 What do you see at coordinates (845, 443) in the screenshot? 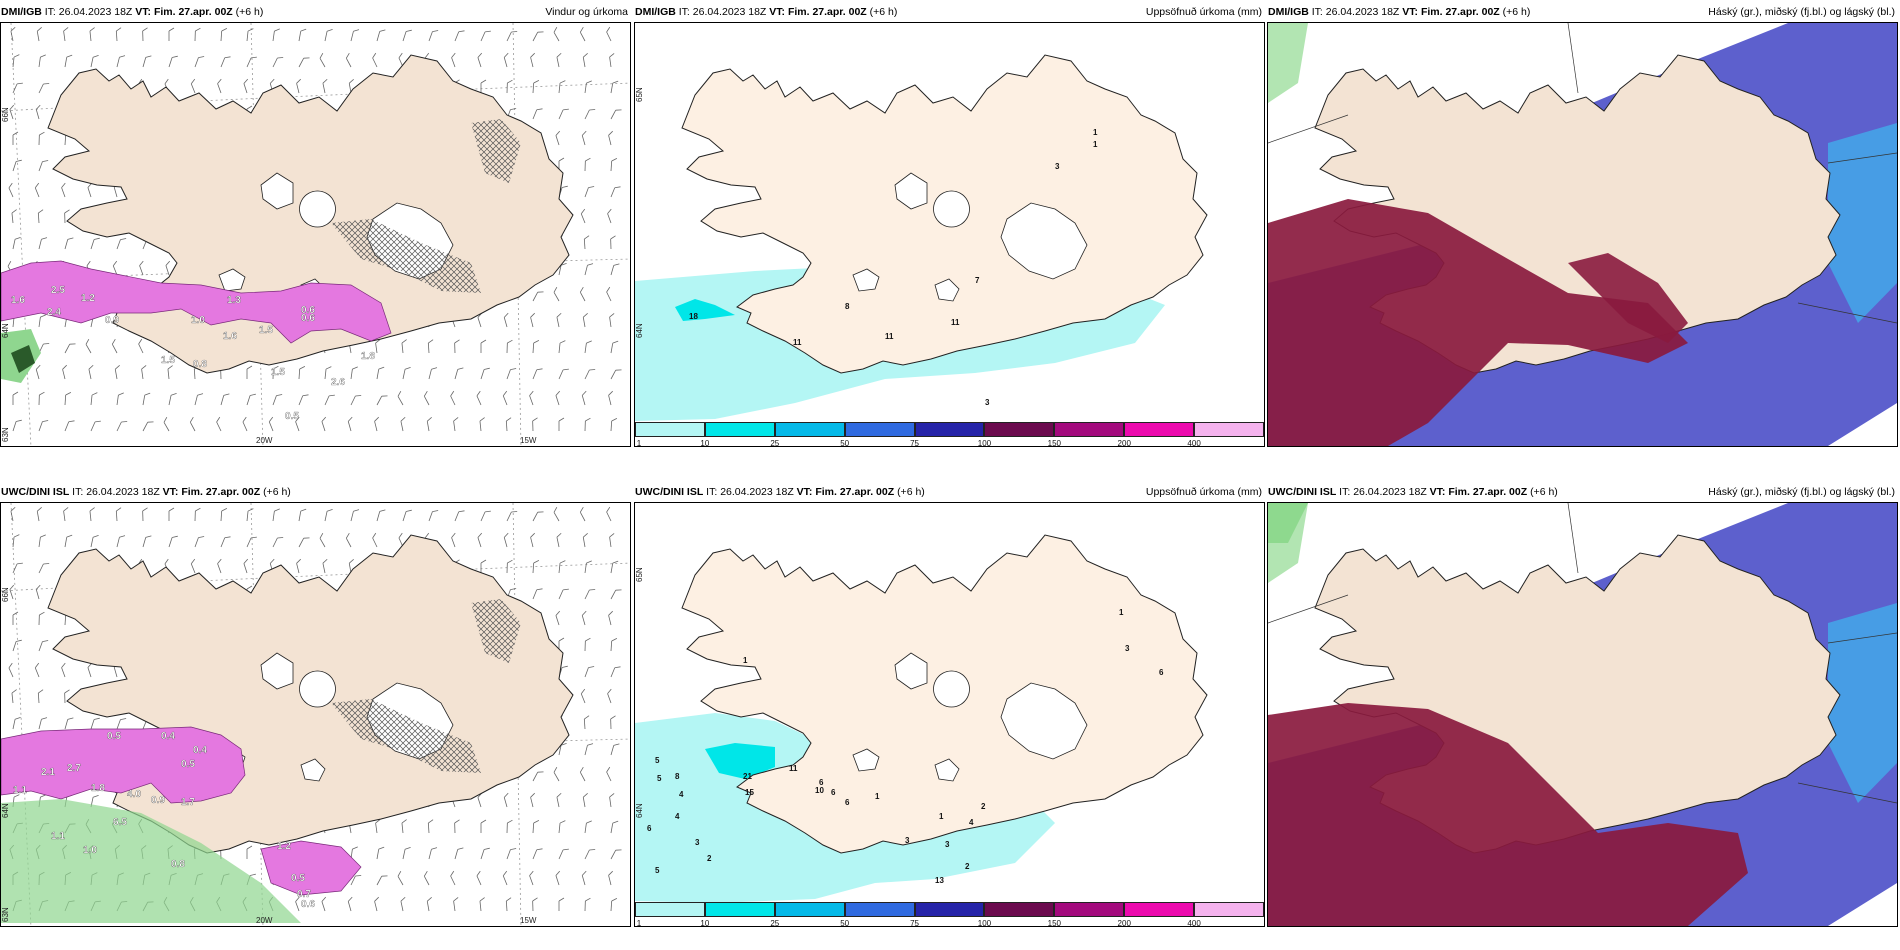
I see `colorbar-tick: 50` at bounding box center [845, 443].